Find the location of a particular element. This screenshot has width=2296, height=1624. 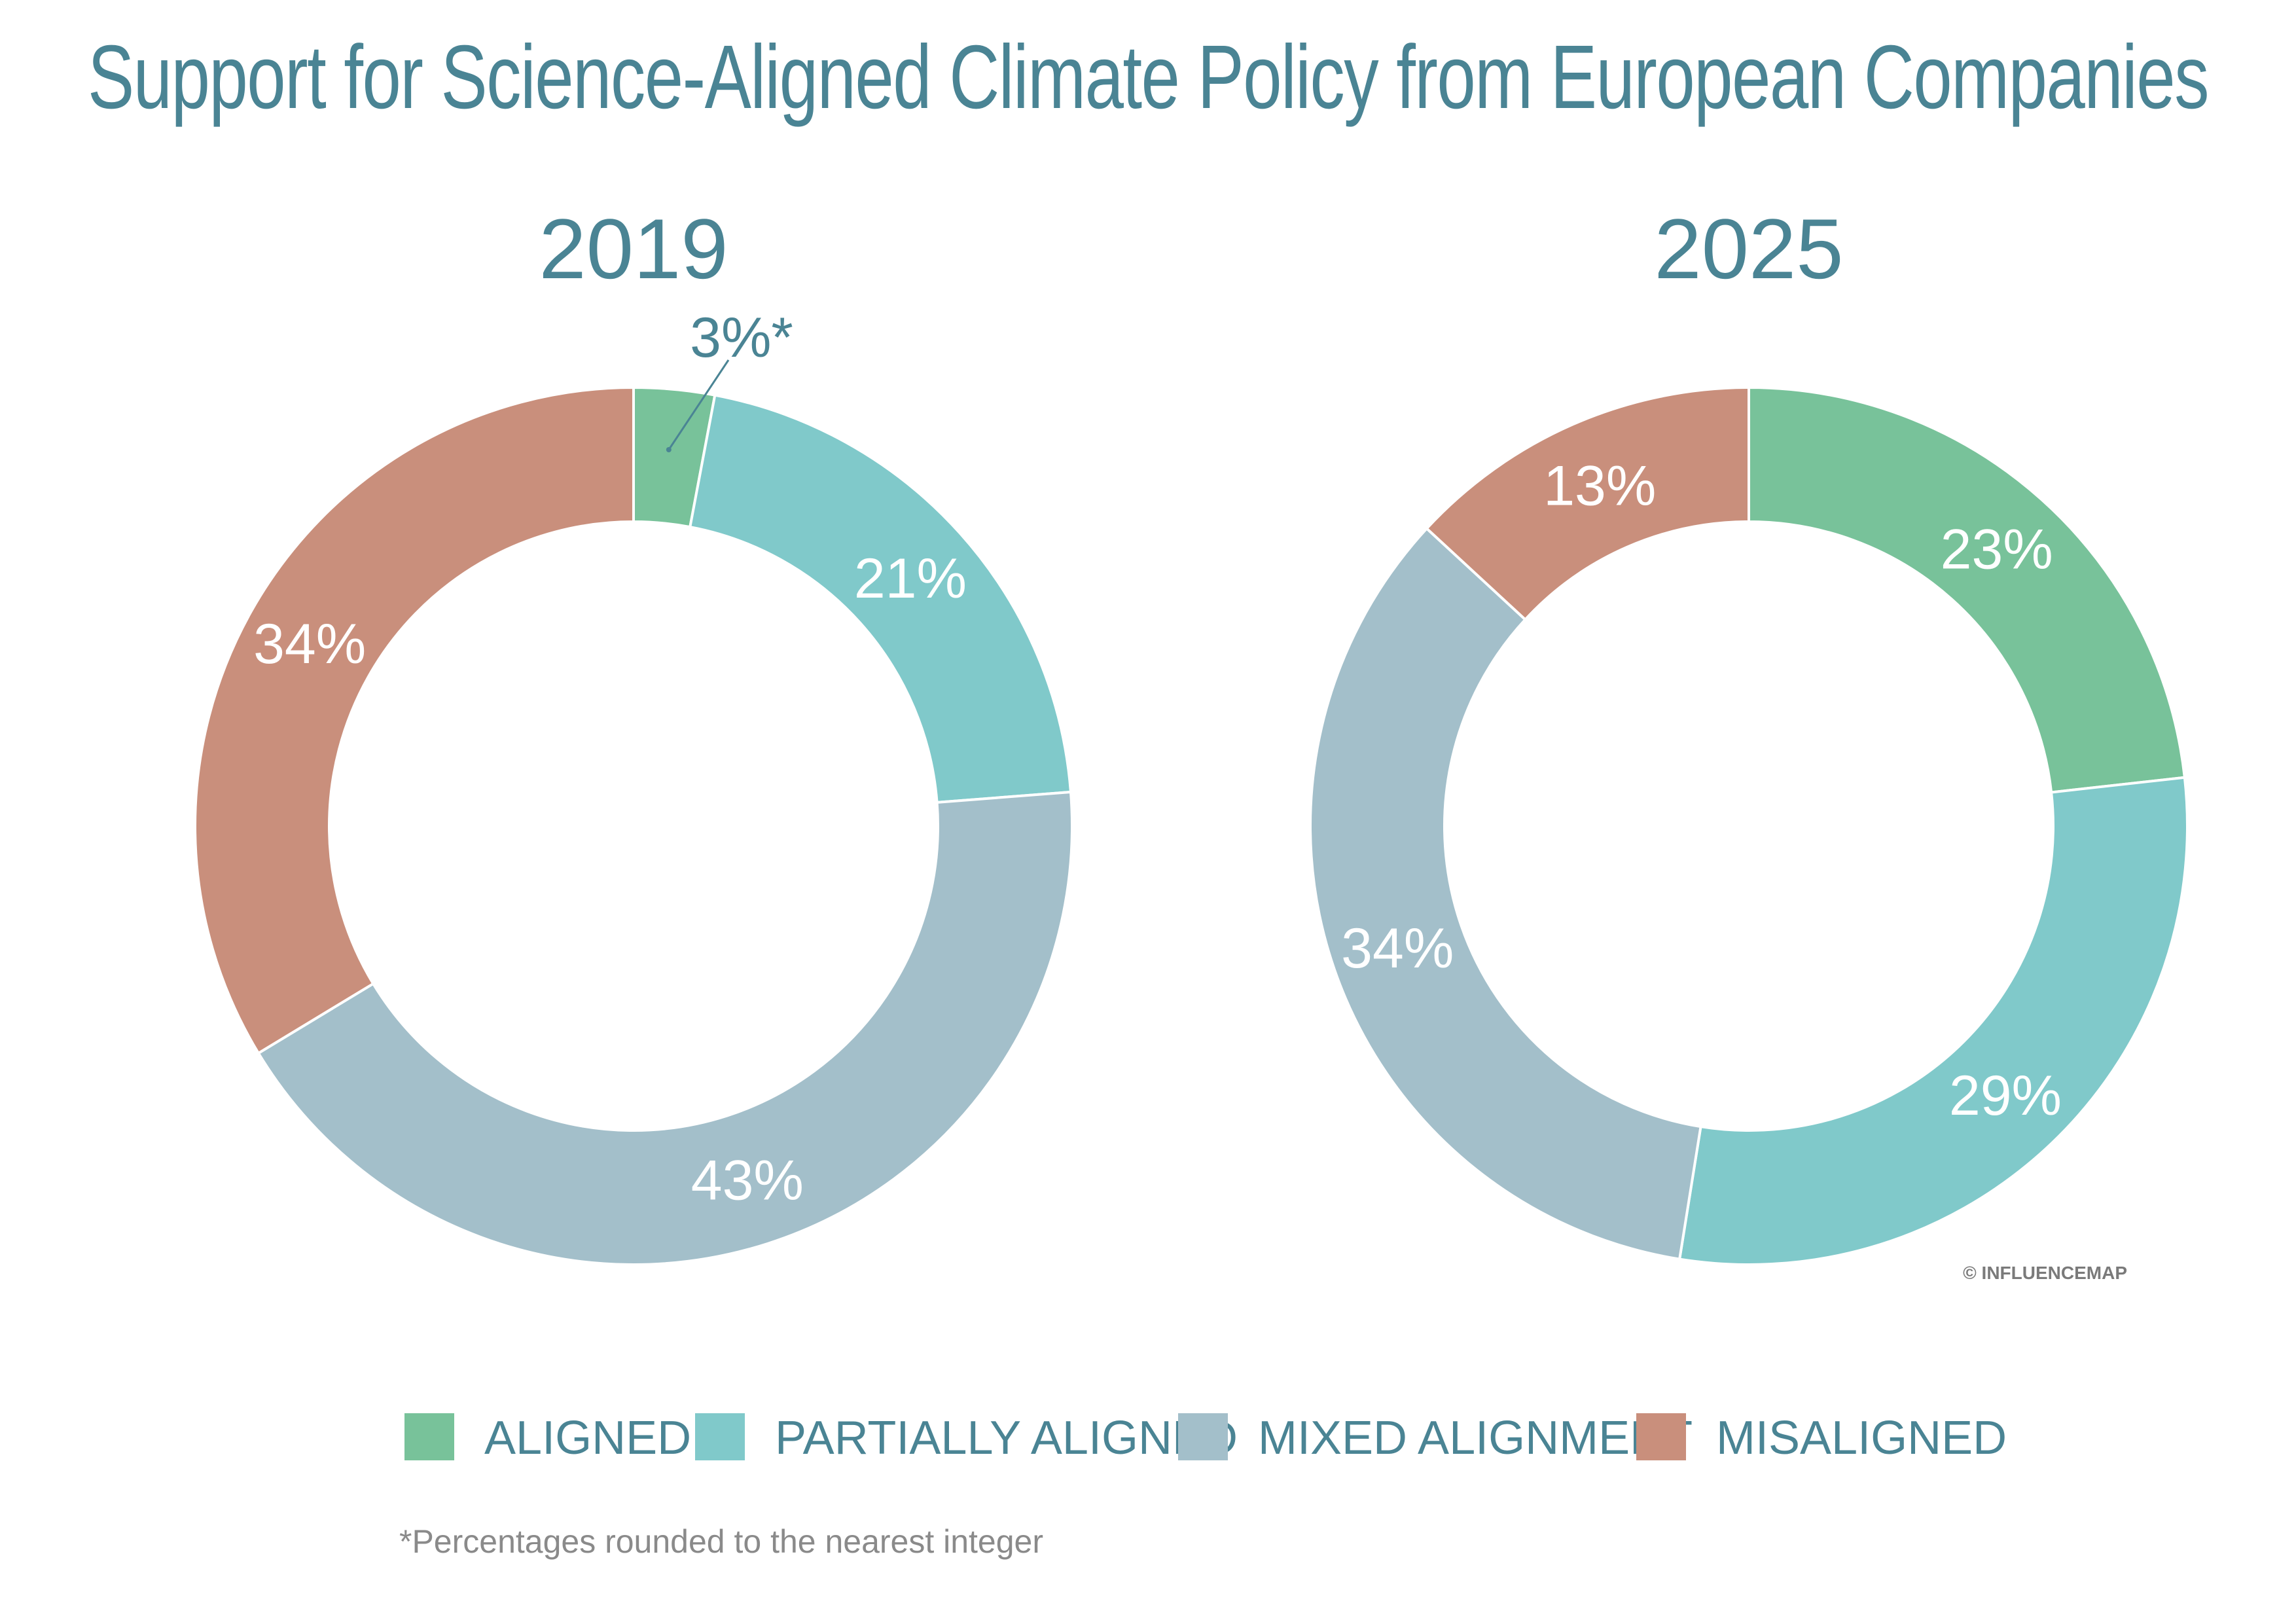

data-label: 23% is located at coordinates (1997, 549).